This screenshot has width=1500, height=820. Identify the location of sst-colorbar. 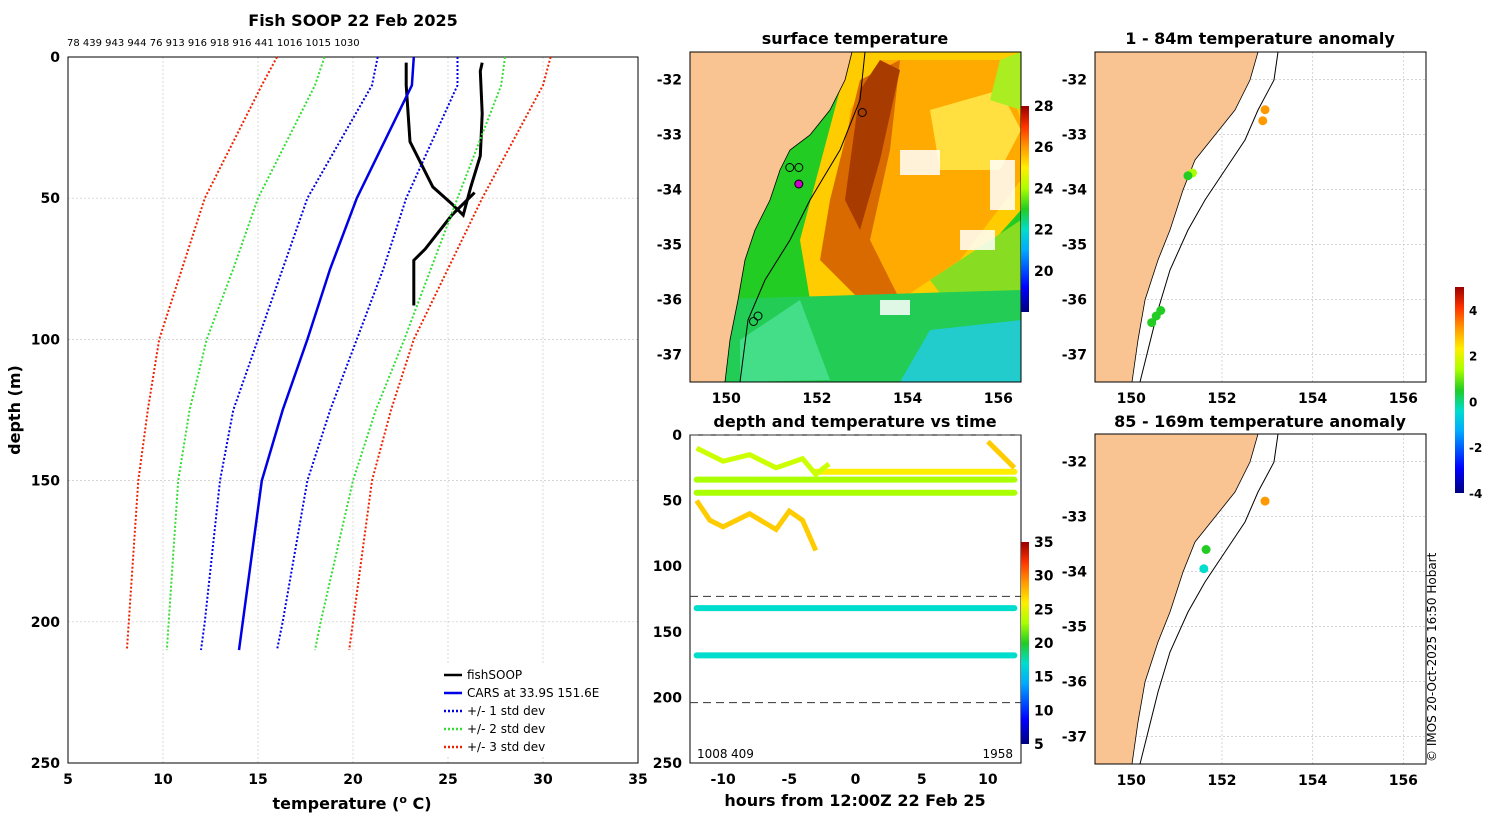
(1025, 209).